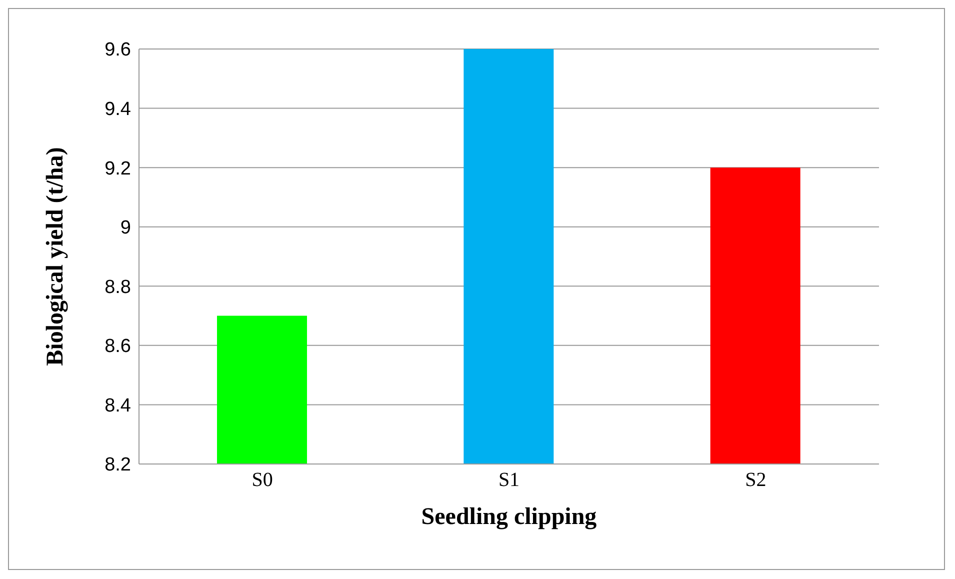 The image size is (955, 579). I want to click on y-tick-label: 8.6, so click(117, 347).